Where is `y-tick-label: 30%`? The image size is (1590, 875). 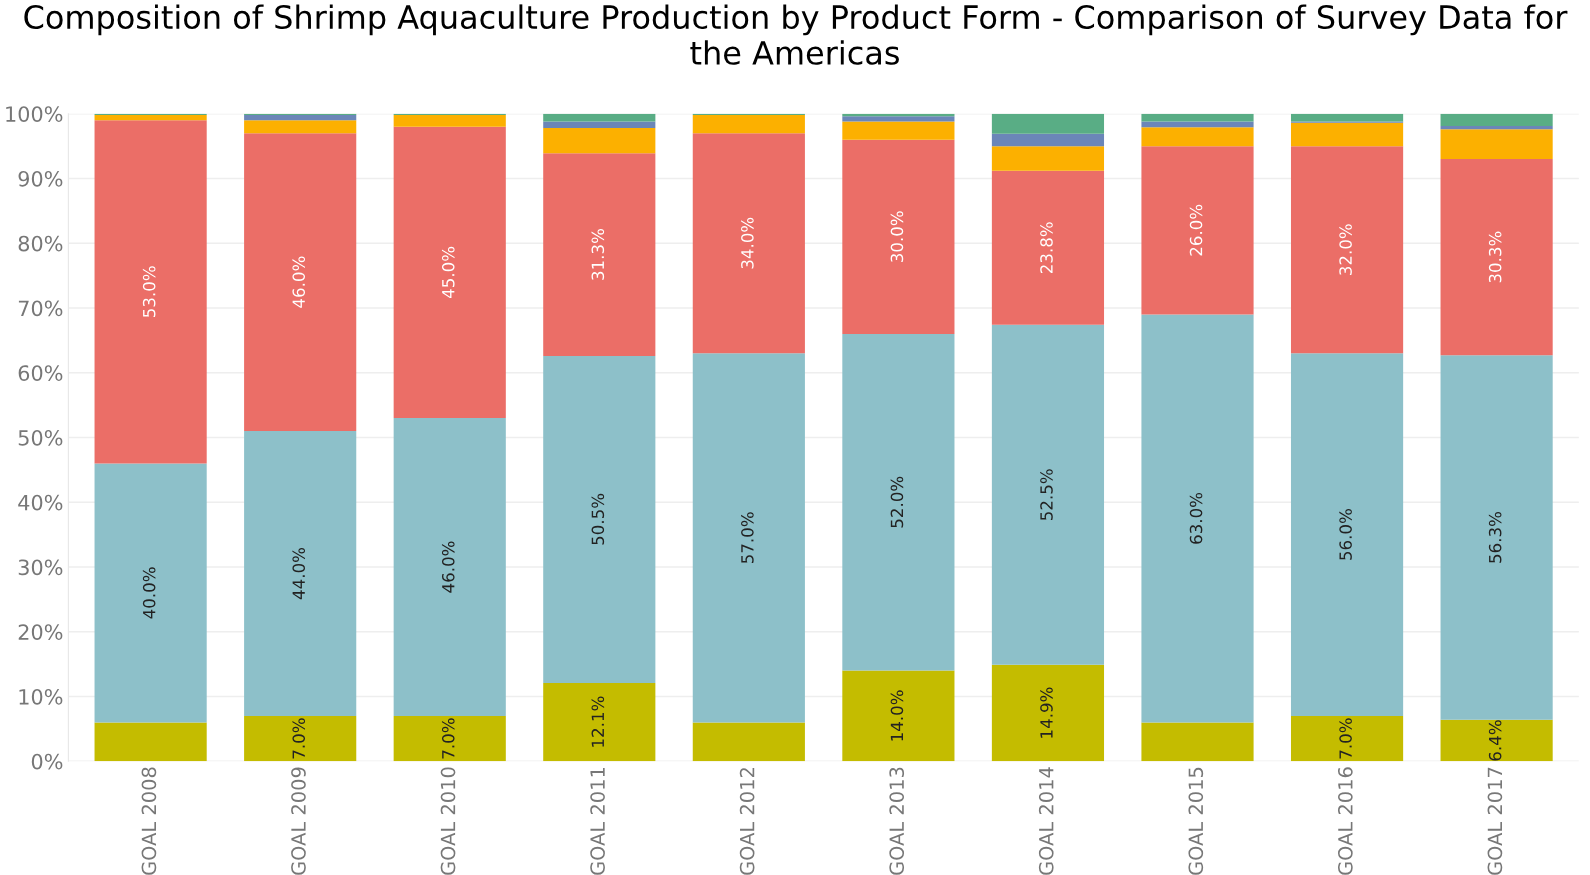
y-tick-label: 30% is located at coordinates (40, 567).